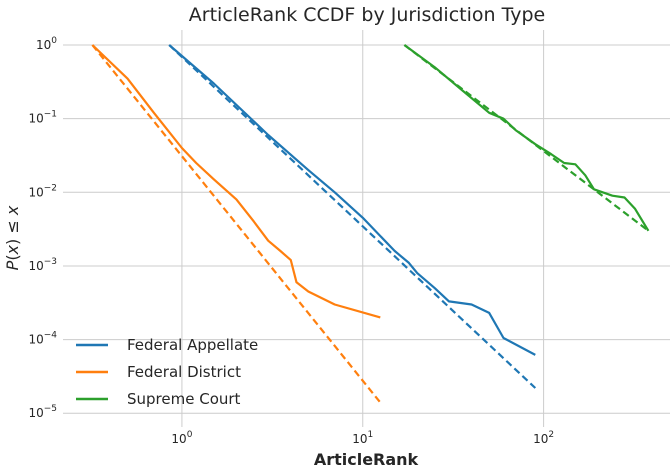  What do you see at coordinates (371, 435) in the screenshot?
I see `x-tick-exponent: 1` at bounding box center [371, 435].